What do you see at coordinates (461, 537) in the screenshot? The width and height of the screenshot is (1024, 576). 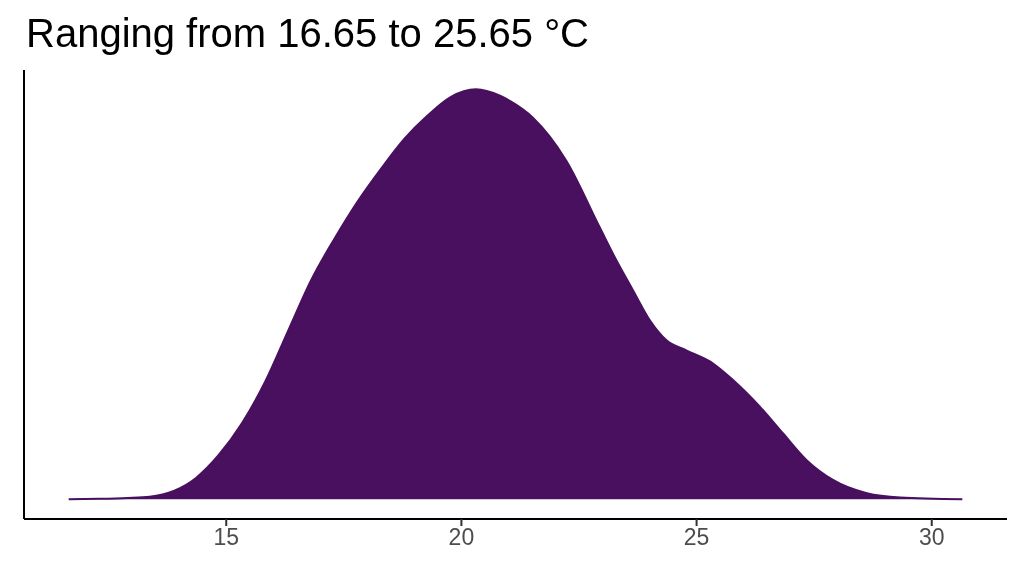 I see `x-tick-label: 20` at bounding box center [461, 537].